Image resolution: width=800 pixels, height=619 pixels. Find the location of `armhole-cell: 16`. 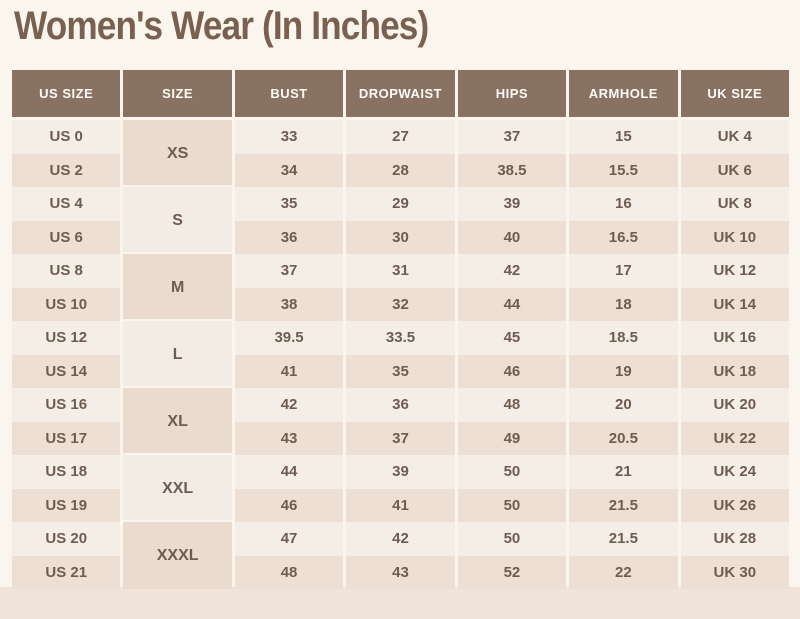

armhole-cell: 16 is located at coordinates (623, 204).